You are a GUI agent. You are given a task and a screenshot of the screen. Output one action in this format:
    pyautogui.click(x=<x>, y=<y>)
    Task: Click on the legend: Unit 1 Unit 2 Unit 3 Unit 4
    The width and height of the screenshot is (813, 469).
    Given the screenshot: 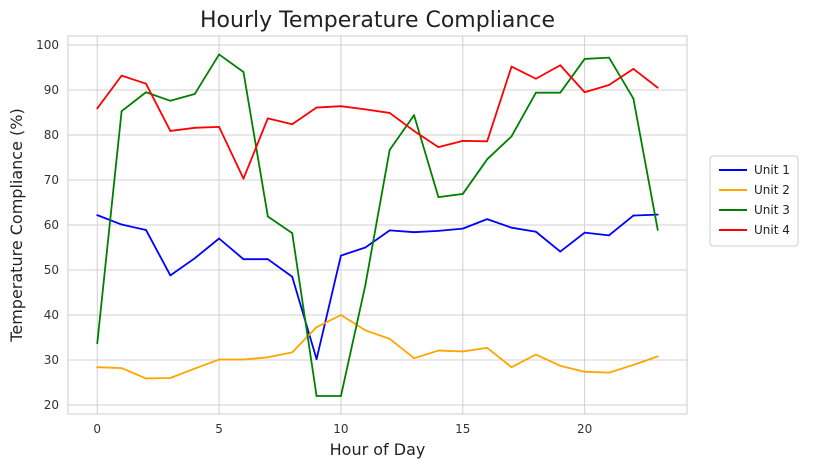 What is the action you would take?
    pyautogui.click(x=754, y=201)
    